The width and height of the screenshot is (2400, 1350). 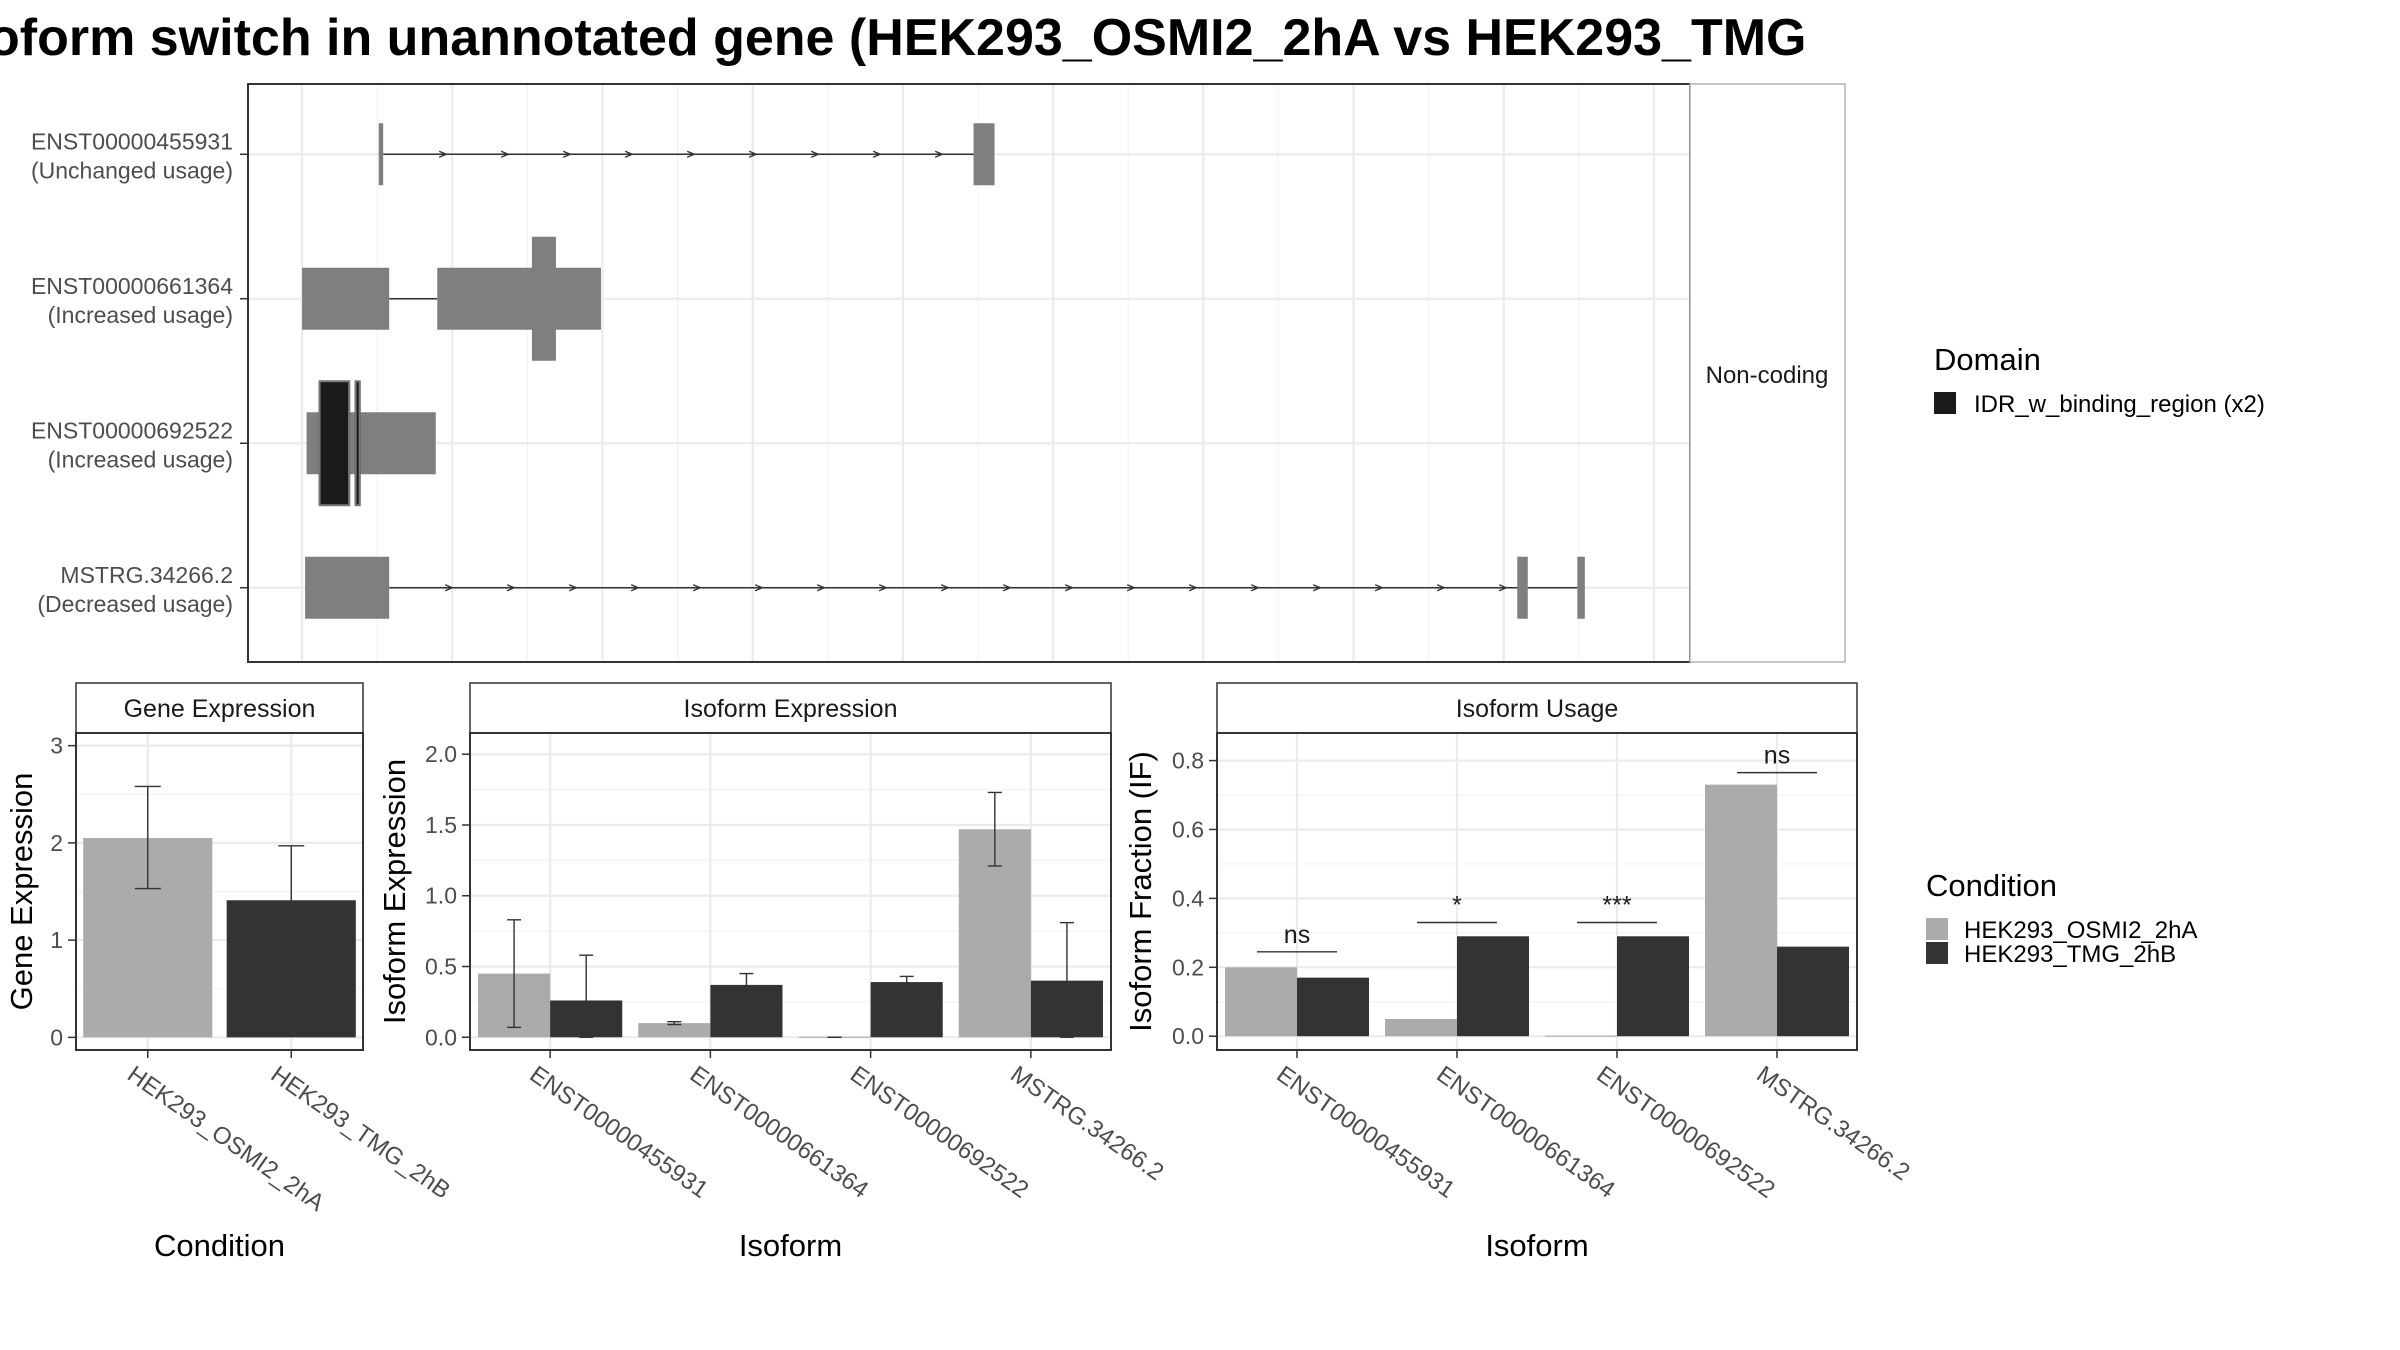 What do you see at coordinates (543, 298) in the screenshot?
I see `cds-block` at bounding box center [543, 298].